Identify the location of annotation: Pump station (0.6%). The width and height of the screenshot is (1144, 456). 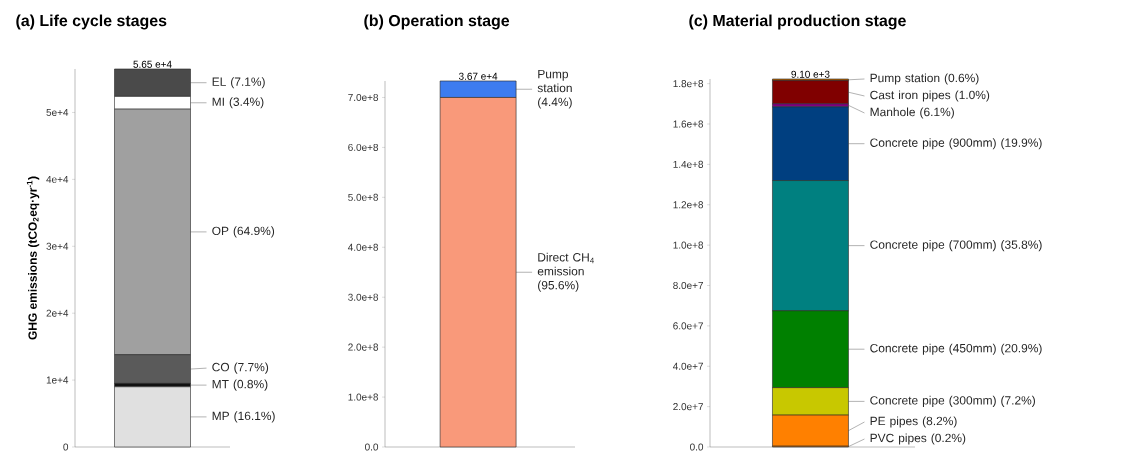
(924, 79).